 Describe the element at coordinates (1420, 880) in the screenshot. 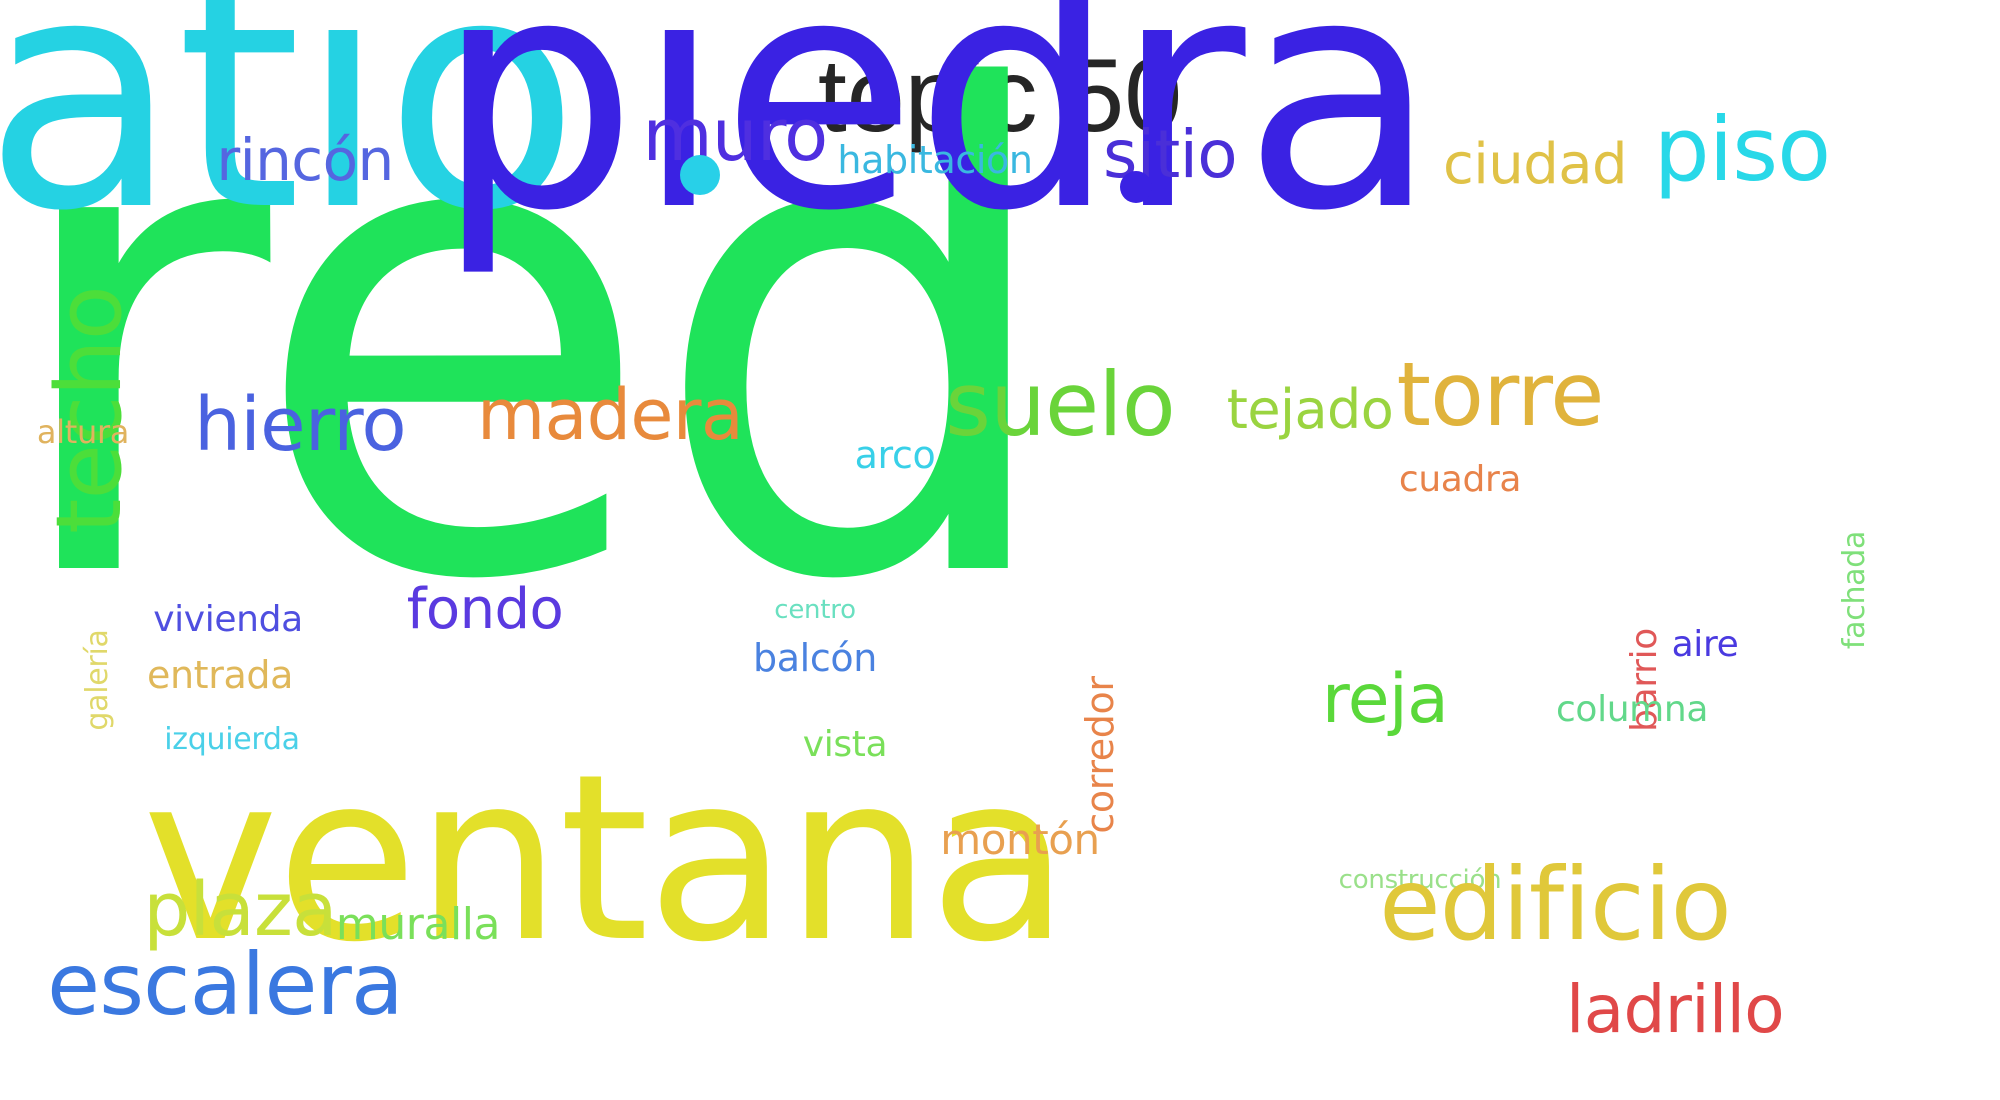

I see `word-construccion: construcción` at that location.